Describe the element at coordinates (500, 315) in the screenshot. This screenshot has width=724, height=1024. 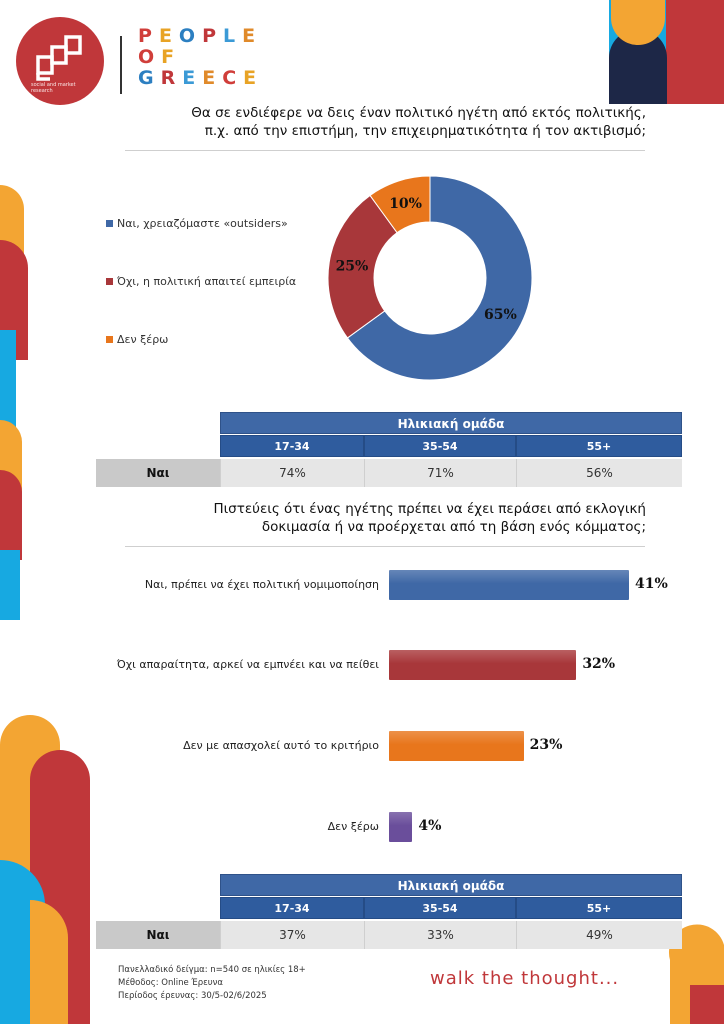
I see `donut-data-label: 65%` at that location.